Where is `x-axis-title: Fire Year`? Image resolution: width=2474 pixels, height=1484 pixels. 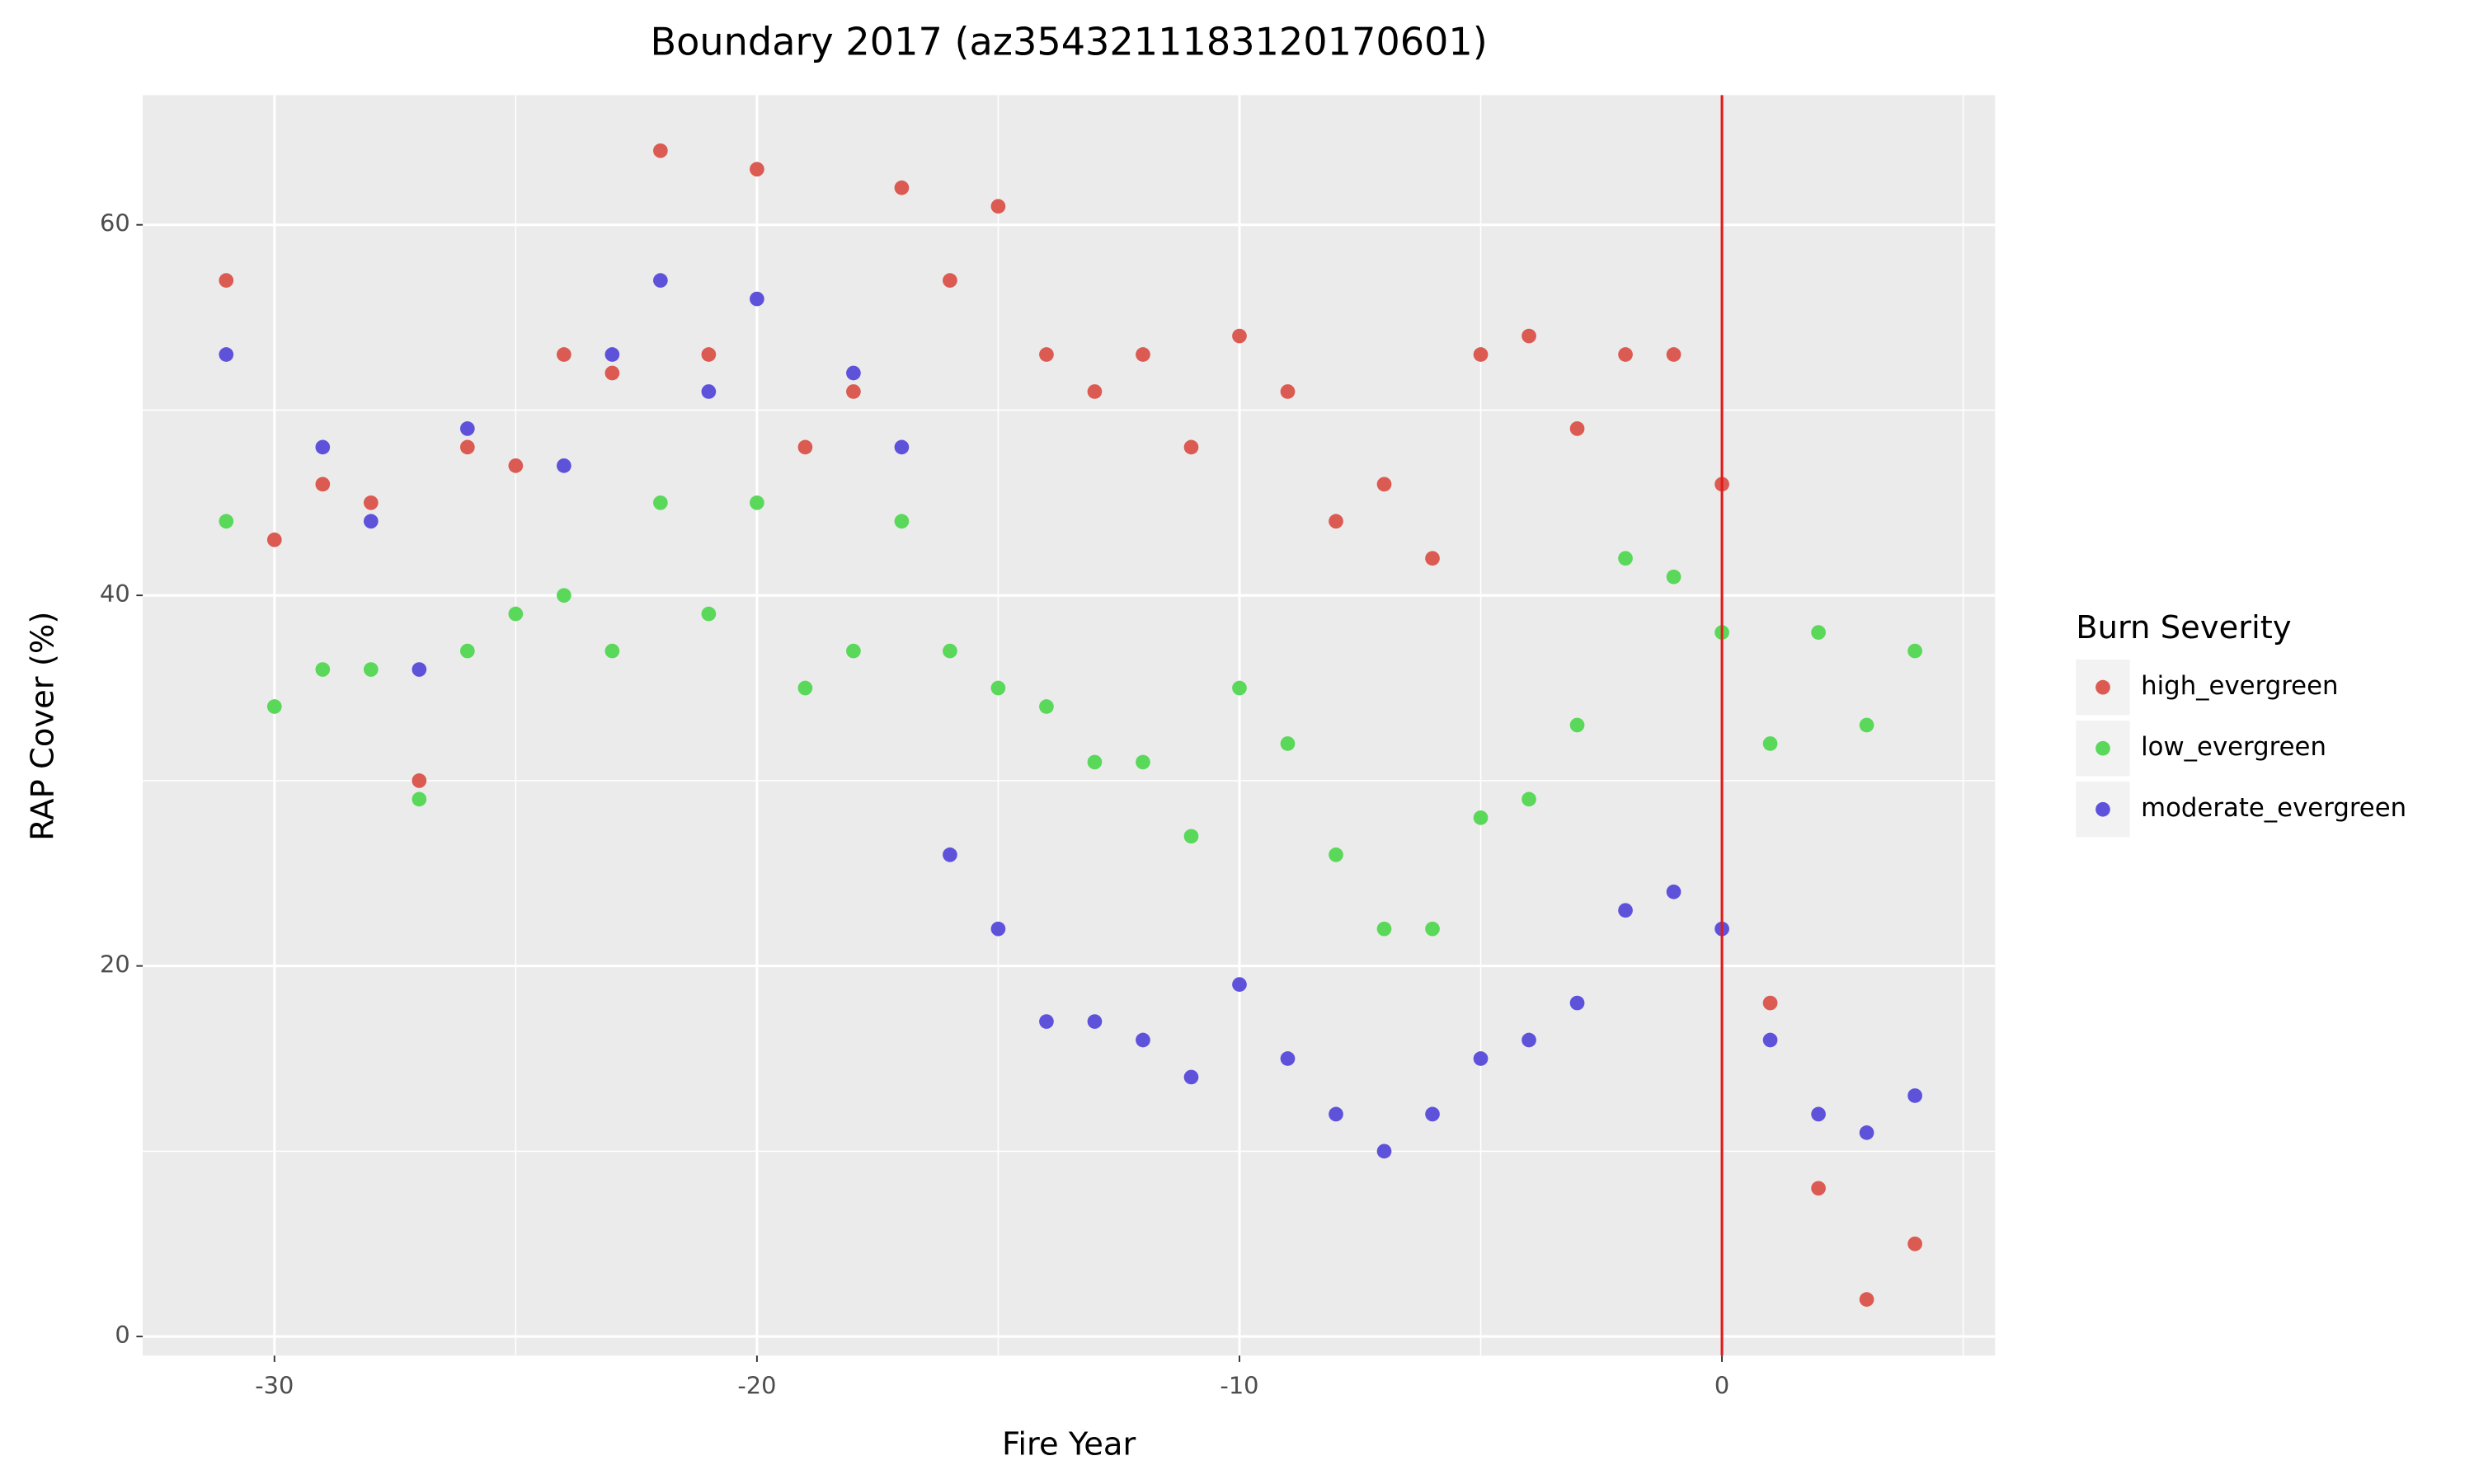
x-axis-title: Fire Year is located at coordinates (1069, 1444).